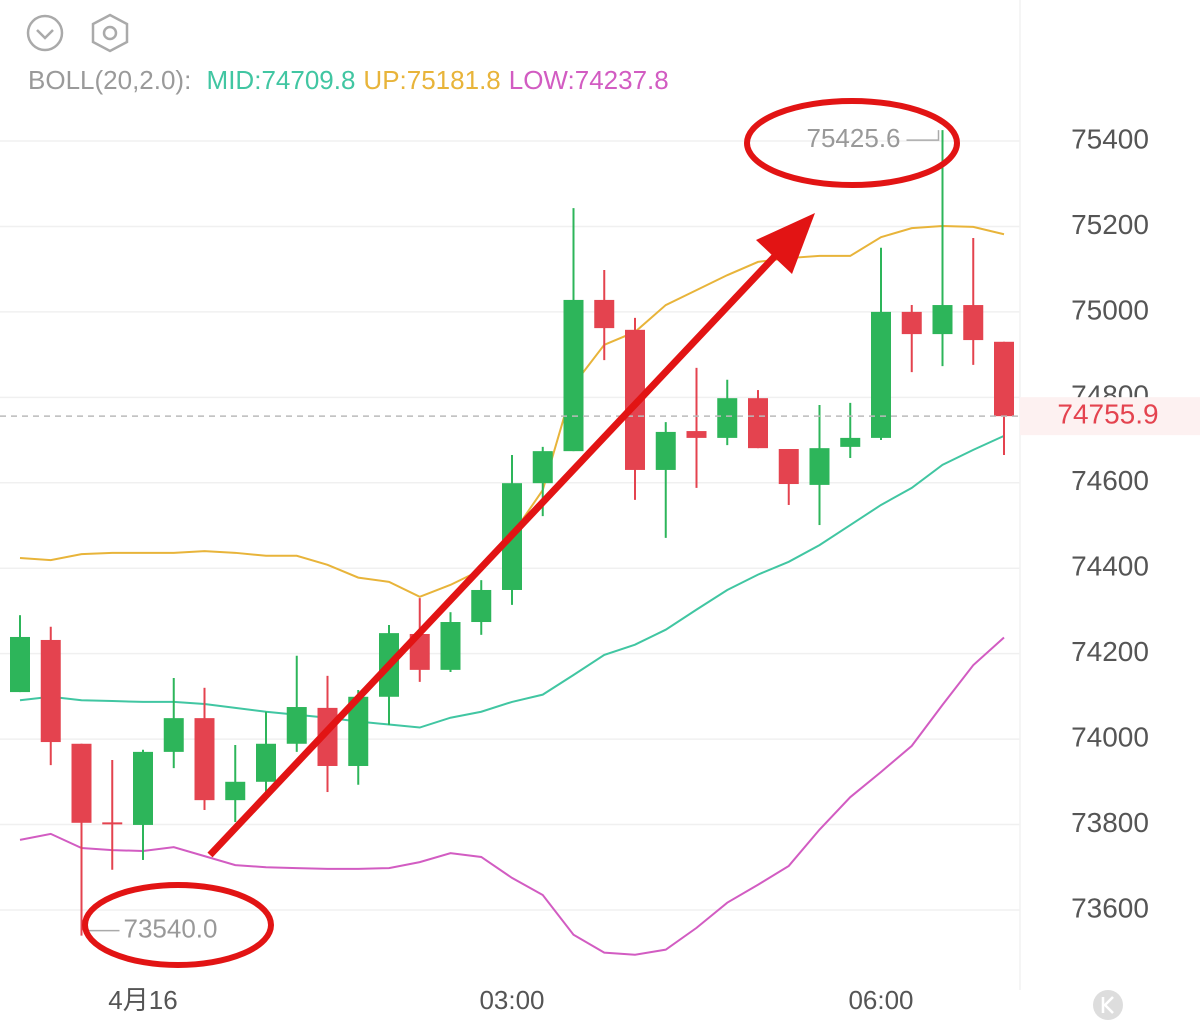  I want to click on k-icon, so click(1108, 1005).